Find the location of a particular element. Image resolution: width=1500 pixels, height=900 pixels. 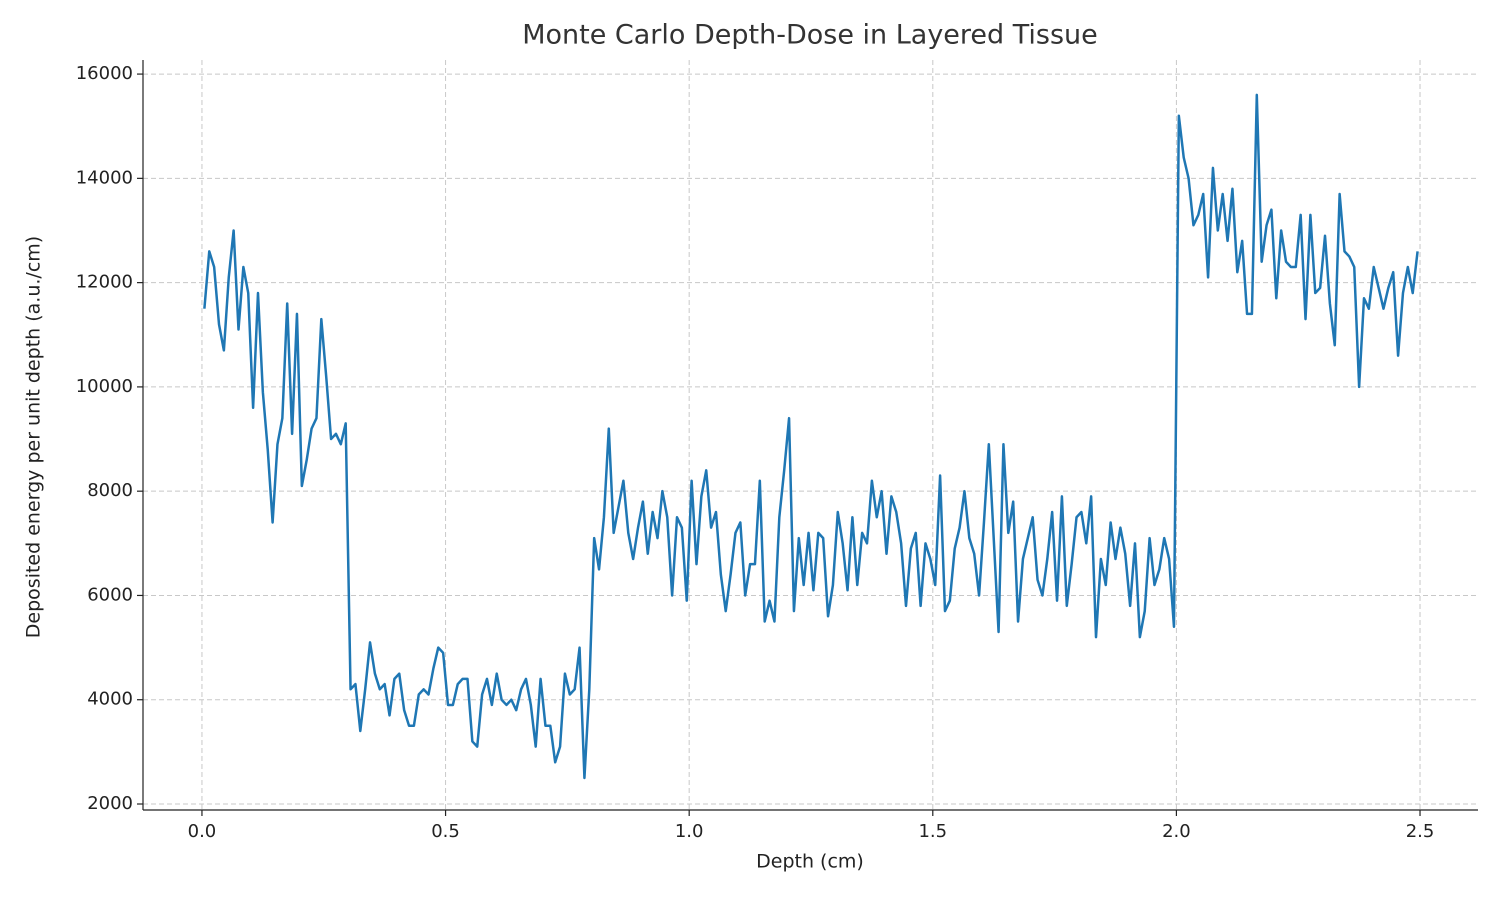

y-tick-label: 2000 is located at coordinates (110, 803).